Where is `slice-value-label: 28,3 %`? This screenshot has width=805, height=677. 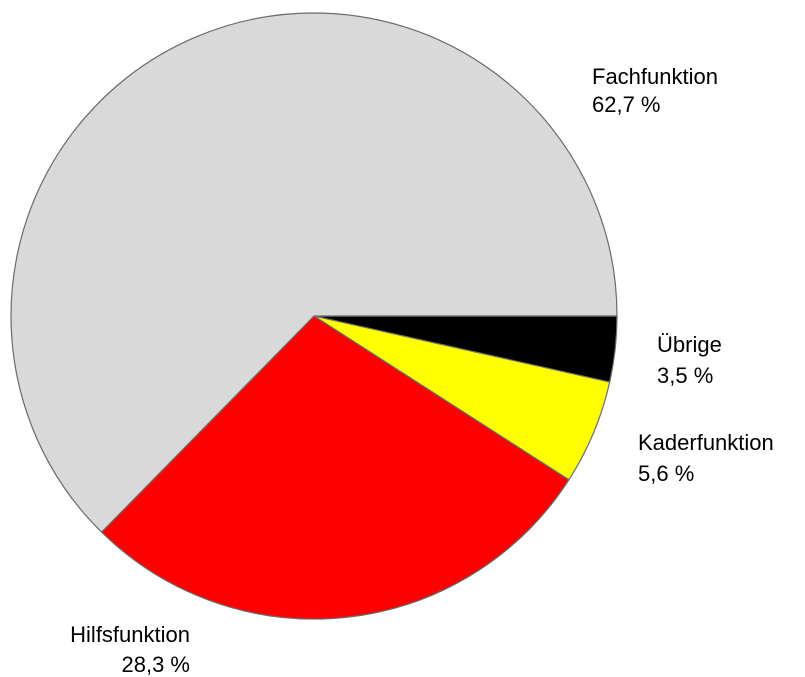
slice-value-label: 28,3 % is located at coordinates (156, 664).